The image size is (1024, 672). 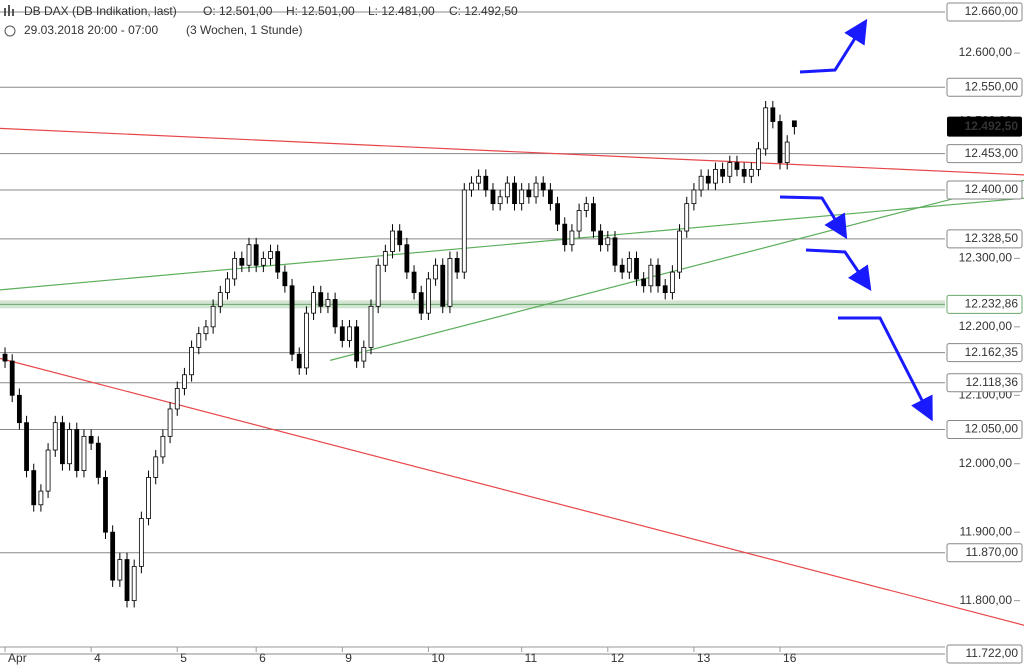 What do you see at coordinates (992, 429) in the screenshot?
I see `level-label: 12.050,00` at bounding box center [992, 429].